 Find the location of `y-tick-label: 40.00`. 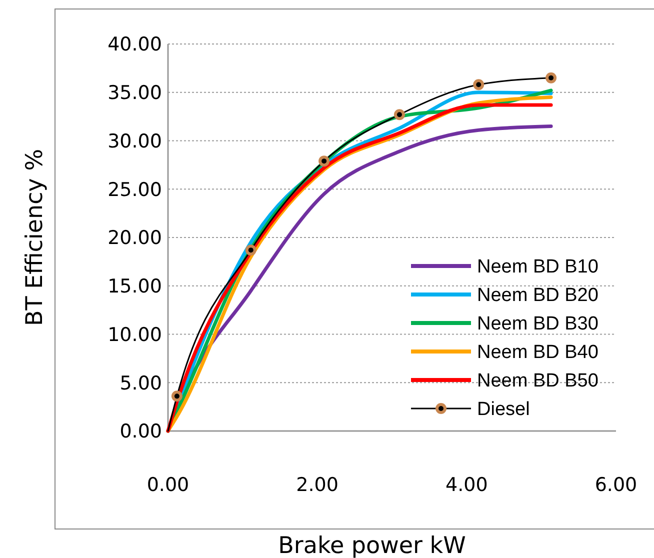

y-tick-label: 40.00 is located at coordinates (135, 45).